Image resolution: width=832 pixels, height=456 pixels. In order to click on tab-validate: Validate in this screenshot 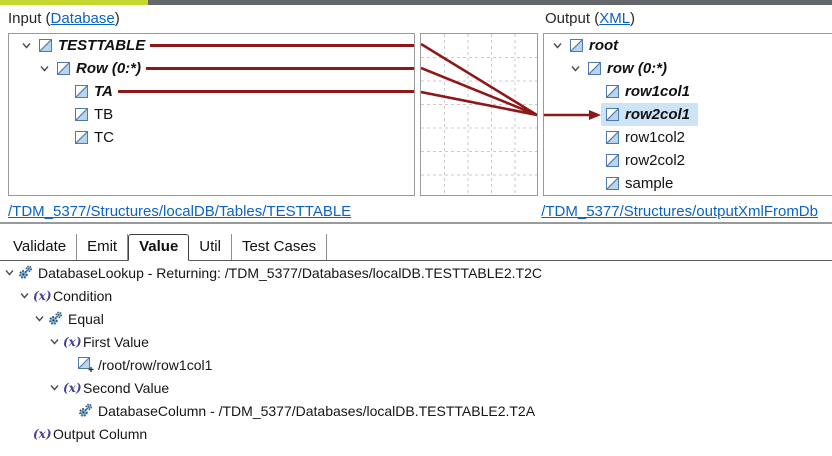, I will do `click(40, 247)`.